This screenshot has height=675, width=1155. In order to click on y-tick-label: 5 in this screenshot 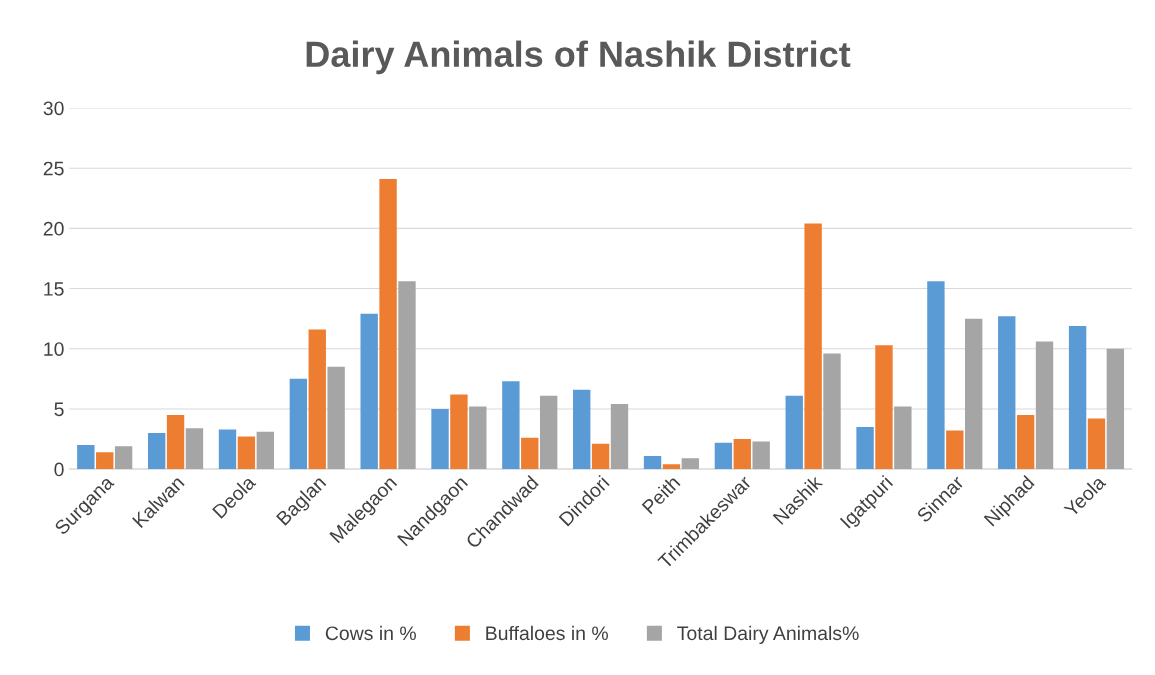, I will do `click(59, 409)`.